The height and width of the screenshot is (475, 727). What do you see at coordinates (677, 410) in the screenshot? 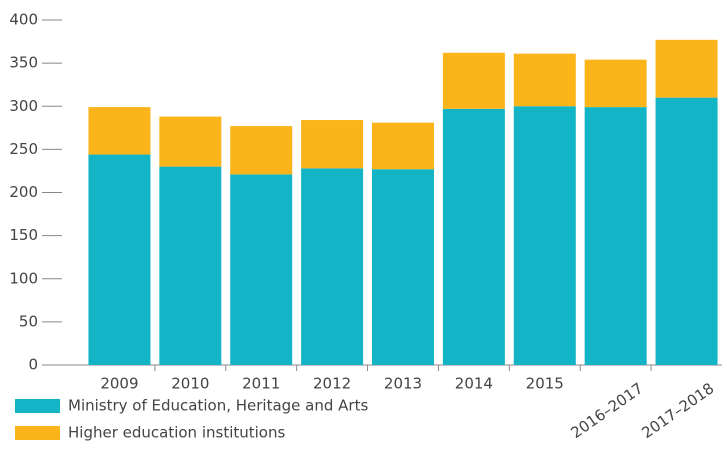
I see `x-tick-label: 2017–2018` at bounding box center [677, 410].